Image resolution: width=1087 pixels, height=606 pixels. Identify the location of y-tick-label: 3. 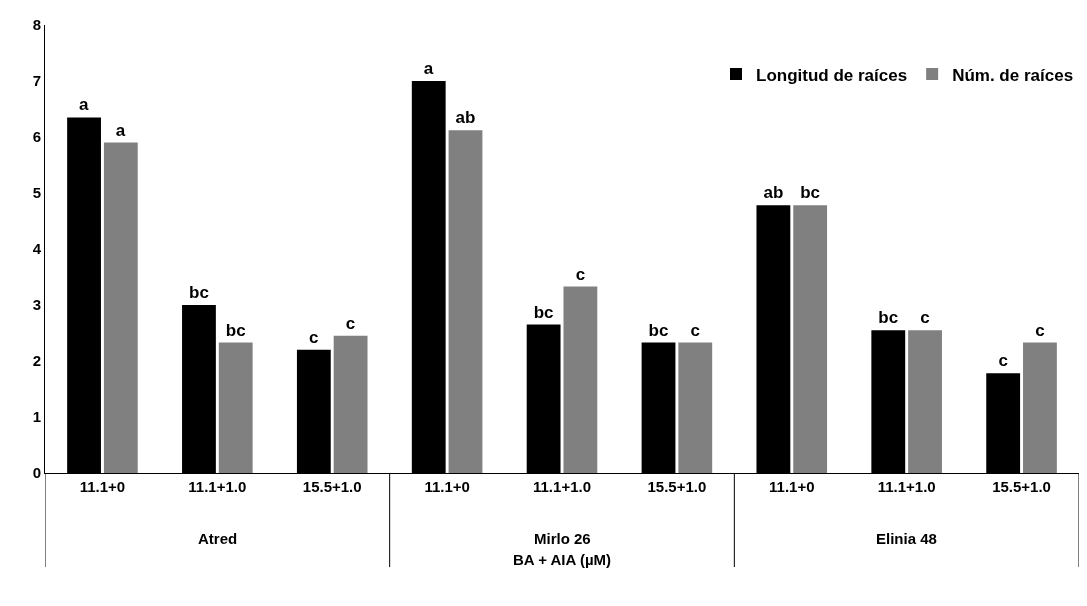
(36, 305).